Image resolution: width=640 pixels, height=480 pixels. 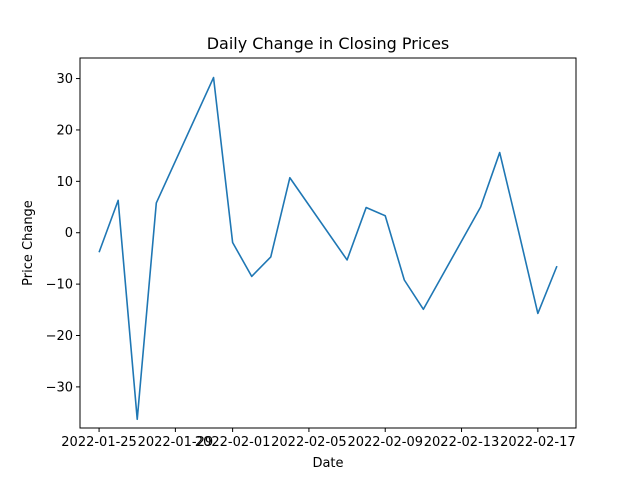 What do you see at coordinates (59, 336) in the screenshot?
I see `y-tick-label: −20` at bounding box center [59, 336].